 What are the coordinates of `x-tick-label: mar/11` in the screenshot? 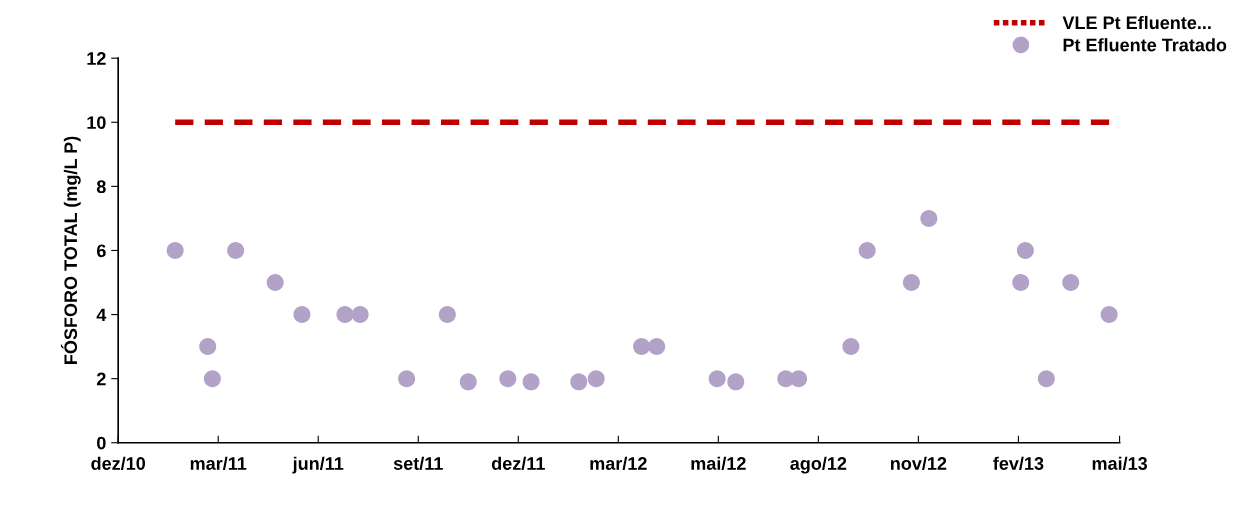 It's located at (218, 463).